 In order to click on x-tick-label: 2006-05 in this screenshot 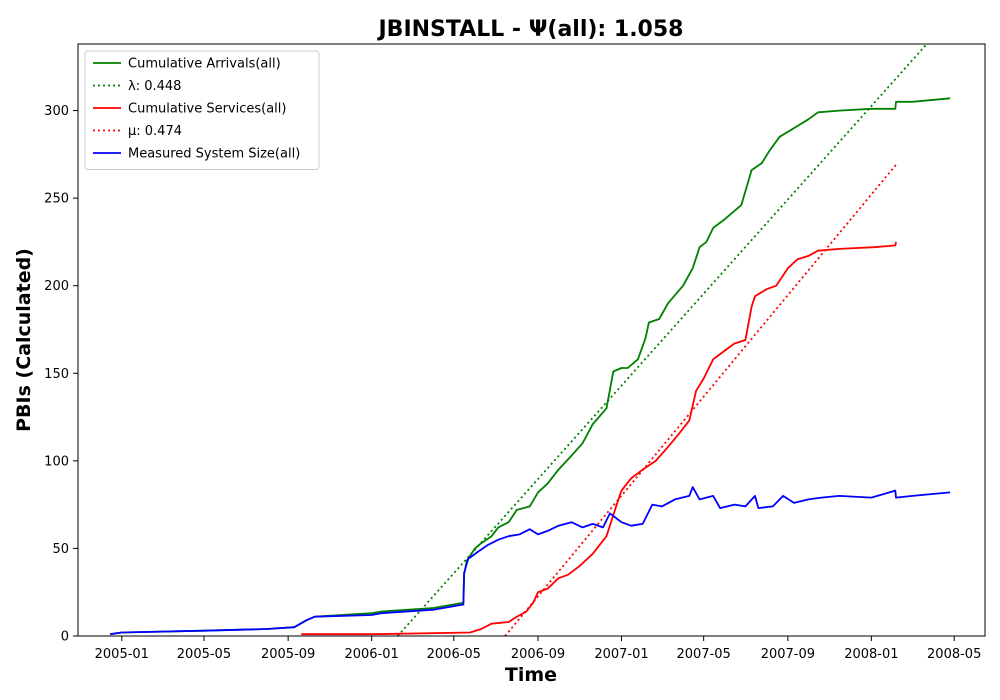, I will do `click(454, 654)`.